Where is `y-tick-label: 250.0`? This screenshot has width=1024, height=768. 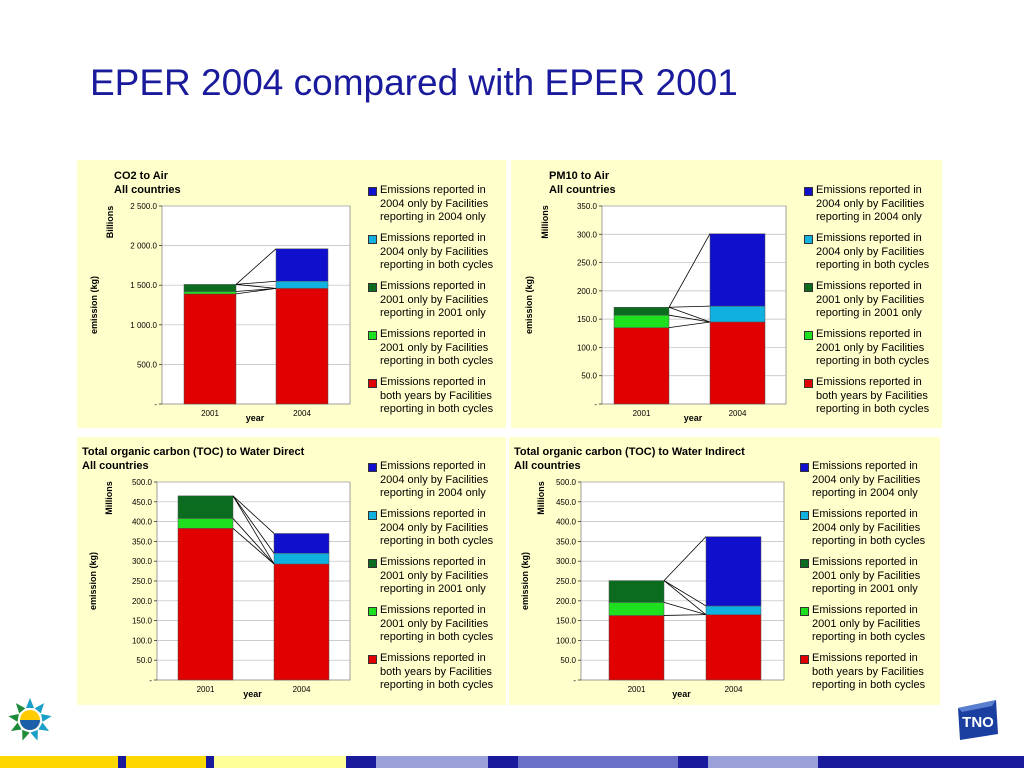 y-tick-label: 250.0 is located at coordinates (587, 263).